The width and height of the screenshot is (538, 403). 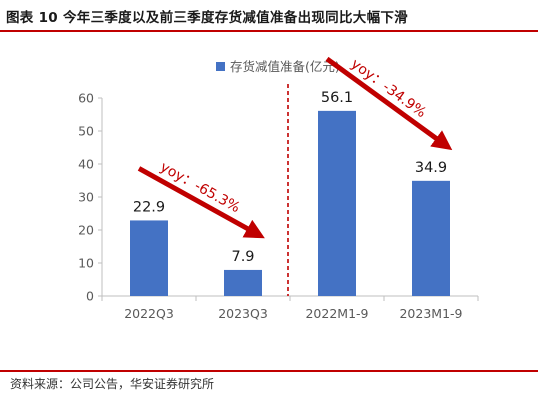 What do you see at coordinates (242, 257) in the screenshot?
I see `data-label: 7.9` at bounding box center [242, 257].